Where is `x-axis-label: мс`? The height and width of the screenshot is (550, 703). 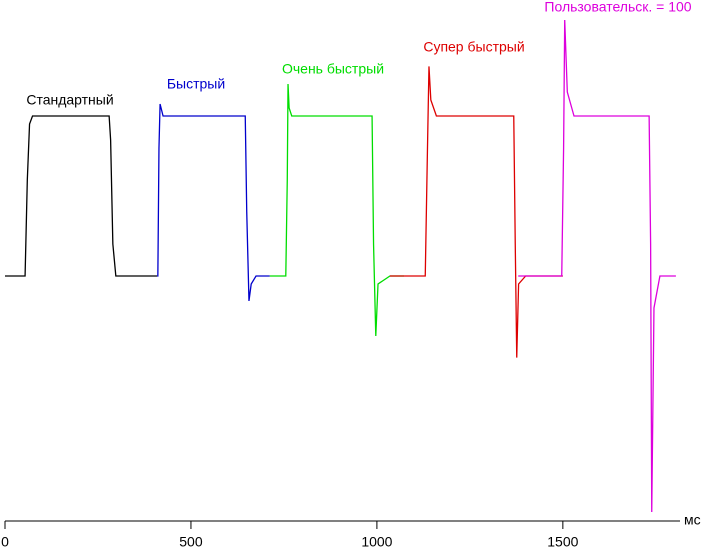
x-axis-label: мс is located at coordinates (692, 520).